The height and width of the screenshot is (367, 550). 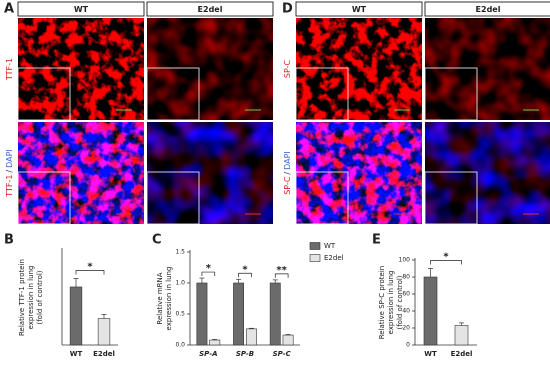 I want to click on row-label: TTF-1 / DAPI, so click(x=9, y=173).